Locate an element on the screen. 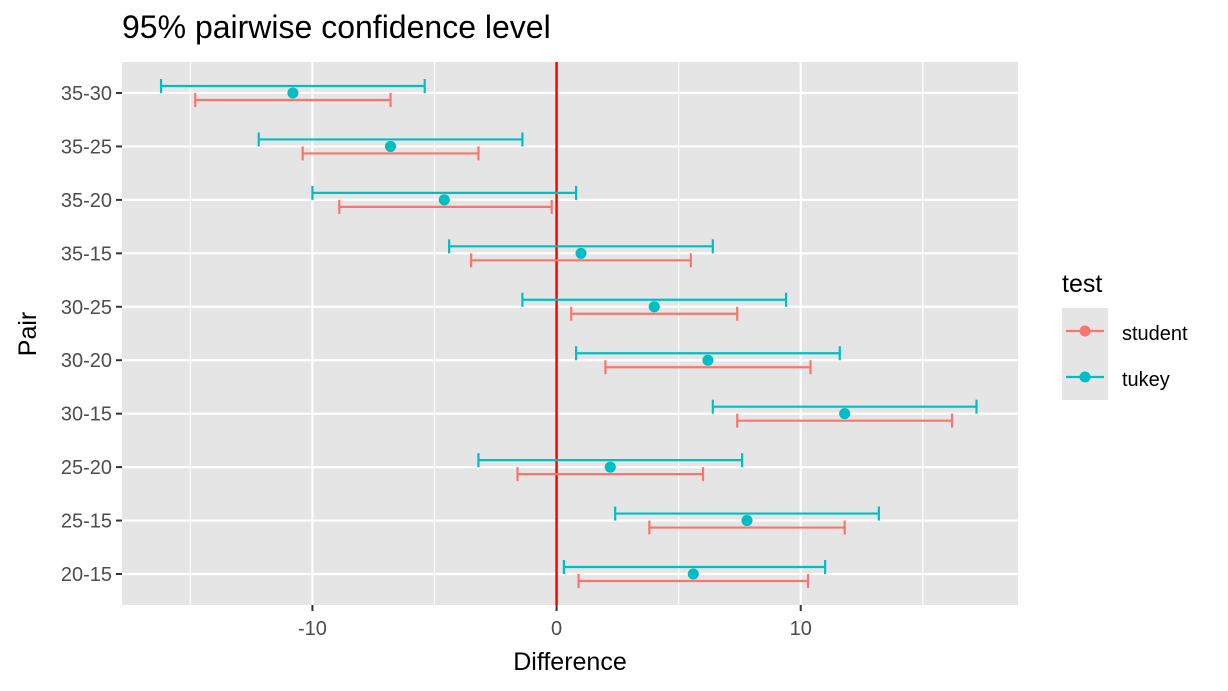 The width and height of the screenshot is (1228, 691). y-tick-label-30-20: 30-20 is located at coordinates (86, 361).